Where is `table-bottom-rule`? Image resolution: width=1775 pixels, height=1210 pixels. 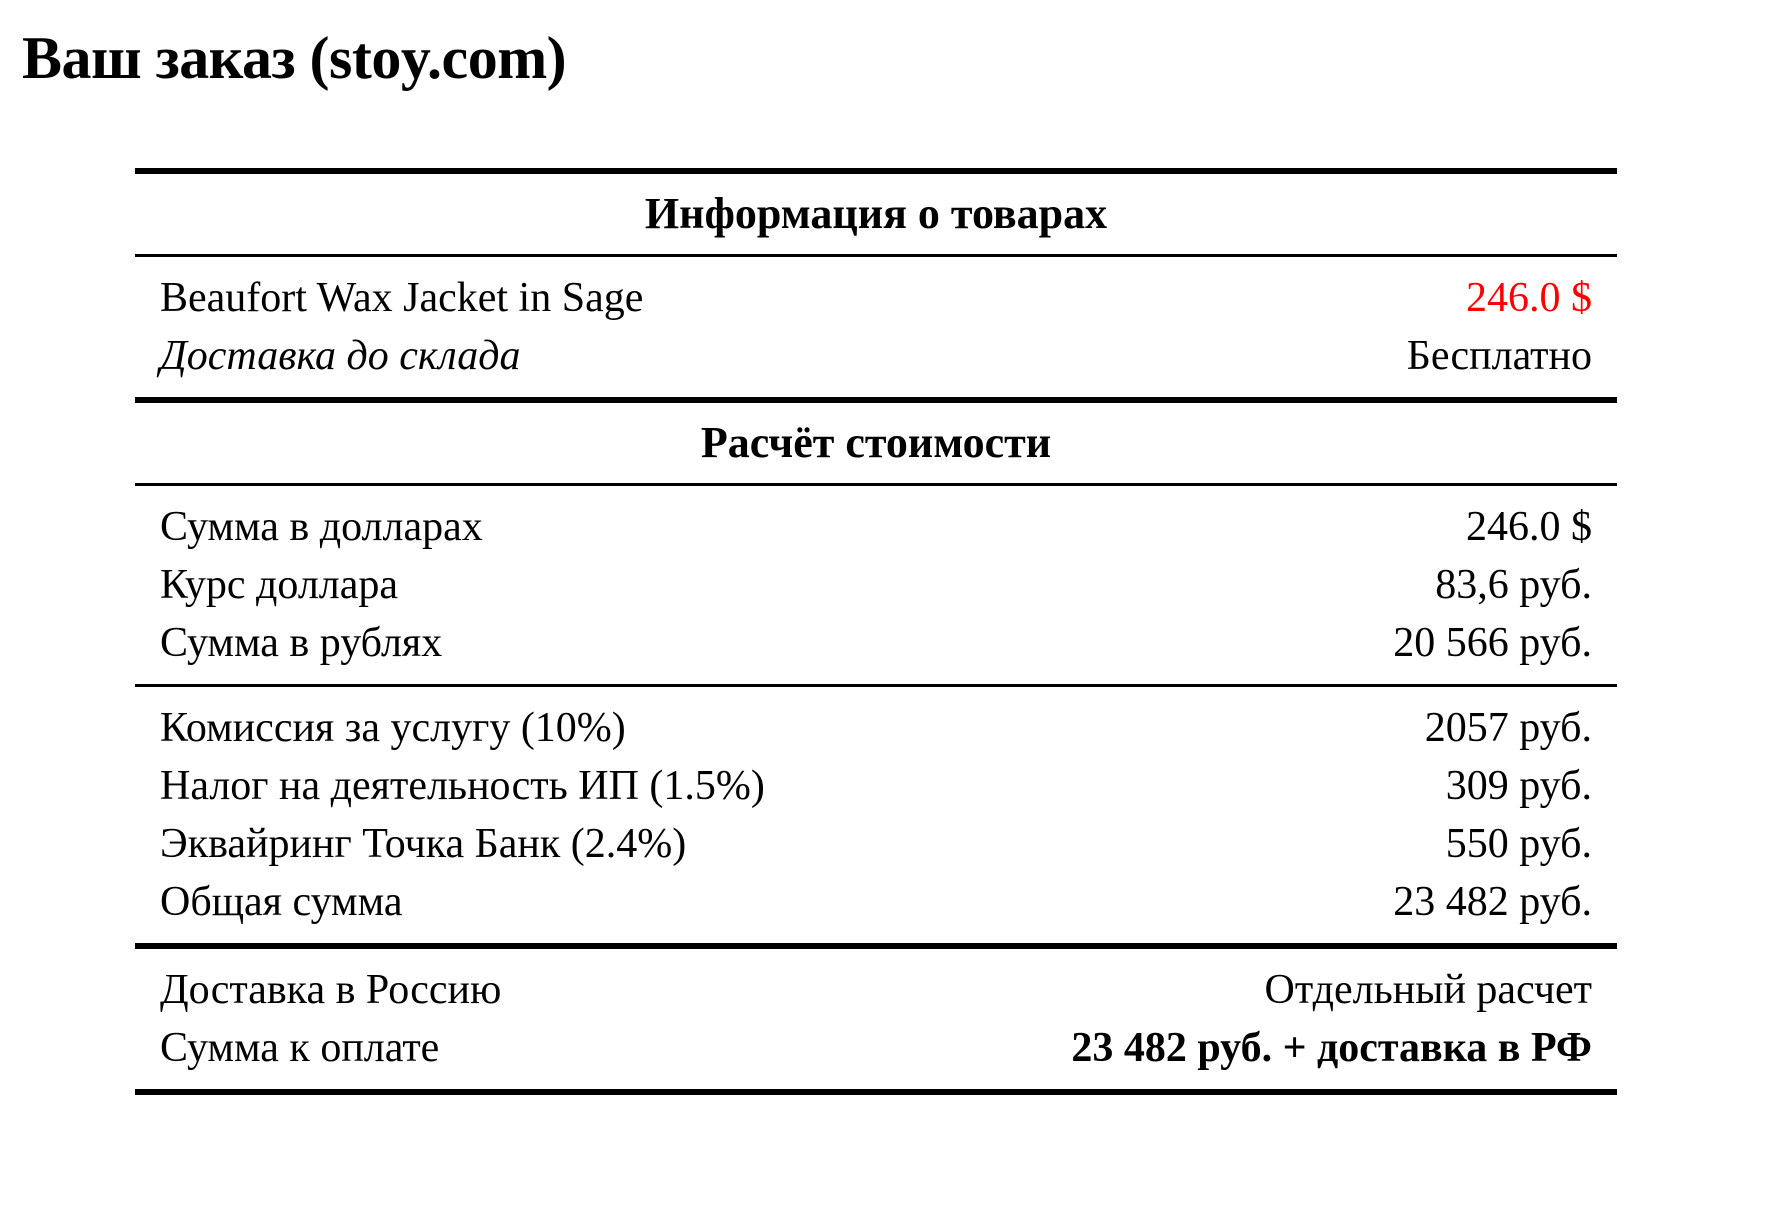
table-bottom-rule is located at coordinates (876, 1092).